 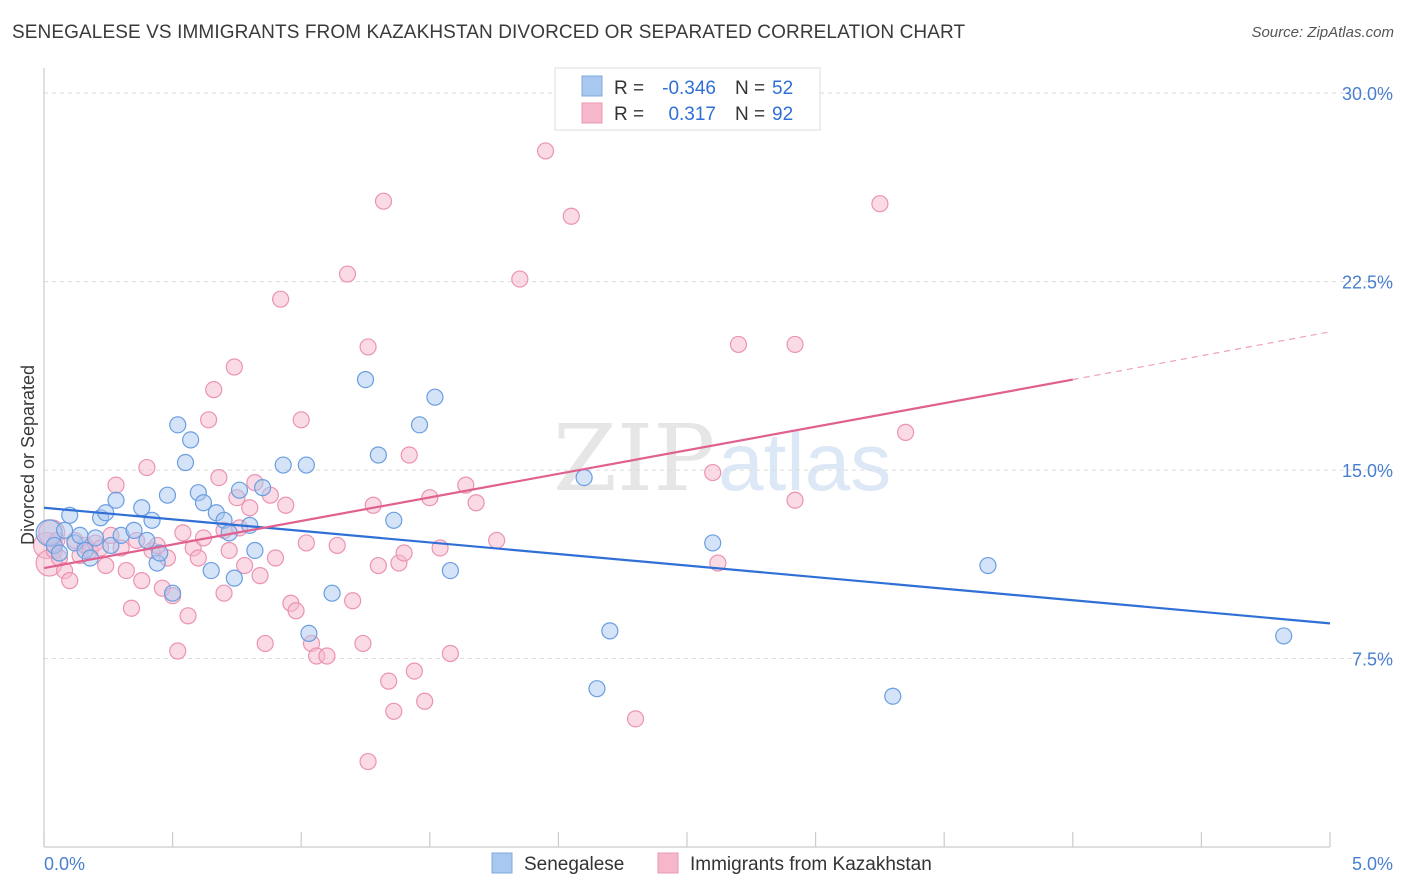 What do you see at coordinates (592, 86) in the screenshot?
I see `legend-swatch-senegalese` at bounding box center [592, 86].